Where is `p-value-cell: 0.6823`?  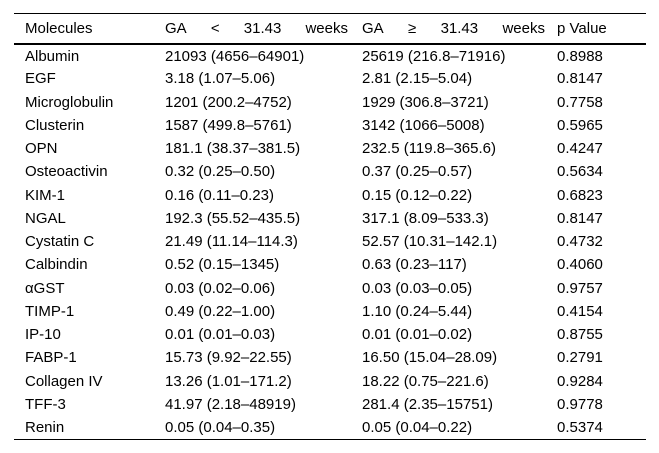 p-value-cell: 0.6823 is located at coordinates (580, 195).